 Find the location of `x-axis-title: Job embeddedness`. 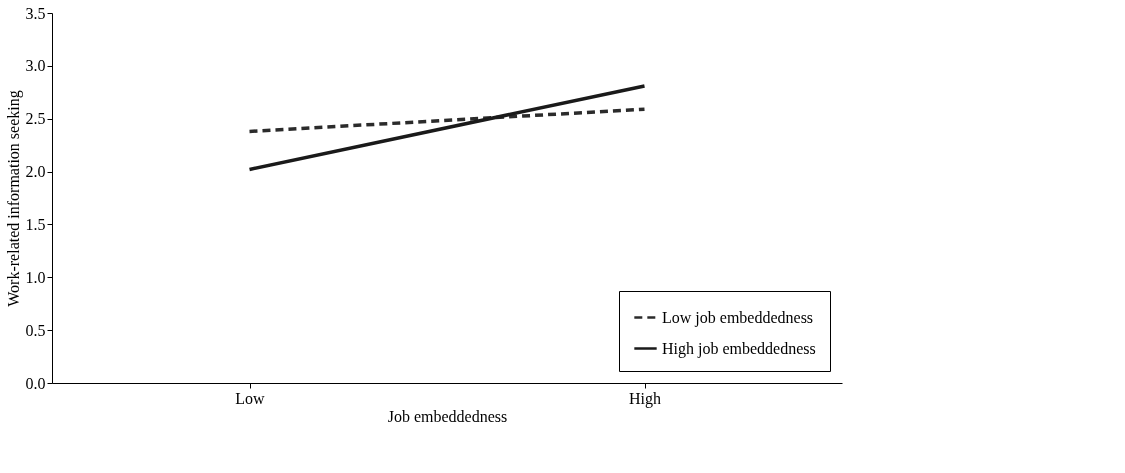

x-axis-title: Job embeddedness is located at coordinates (447, 416).